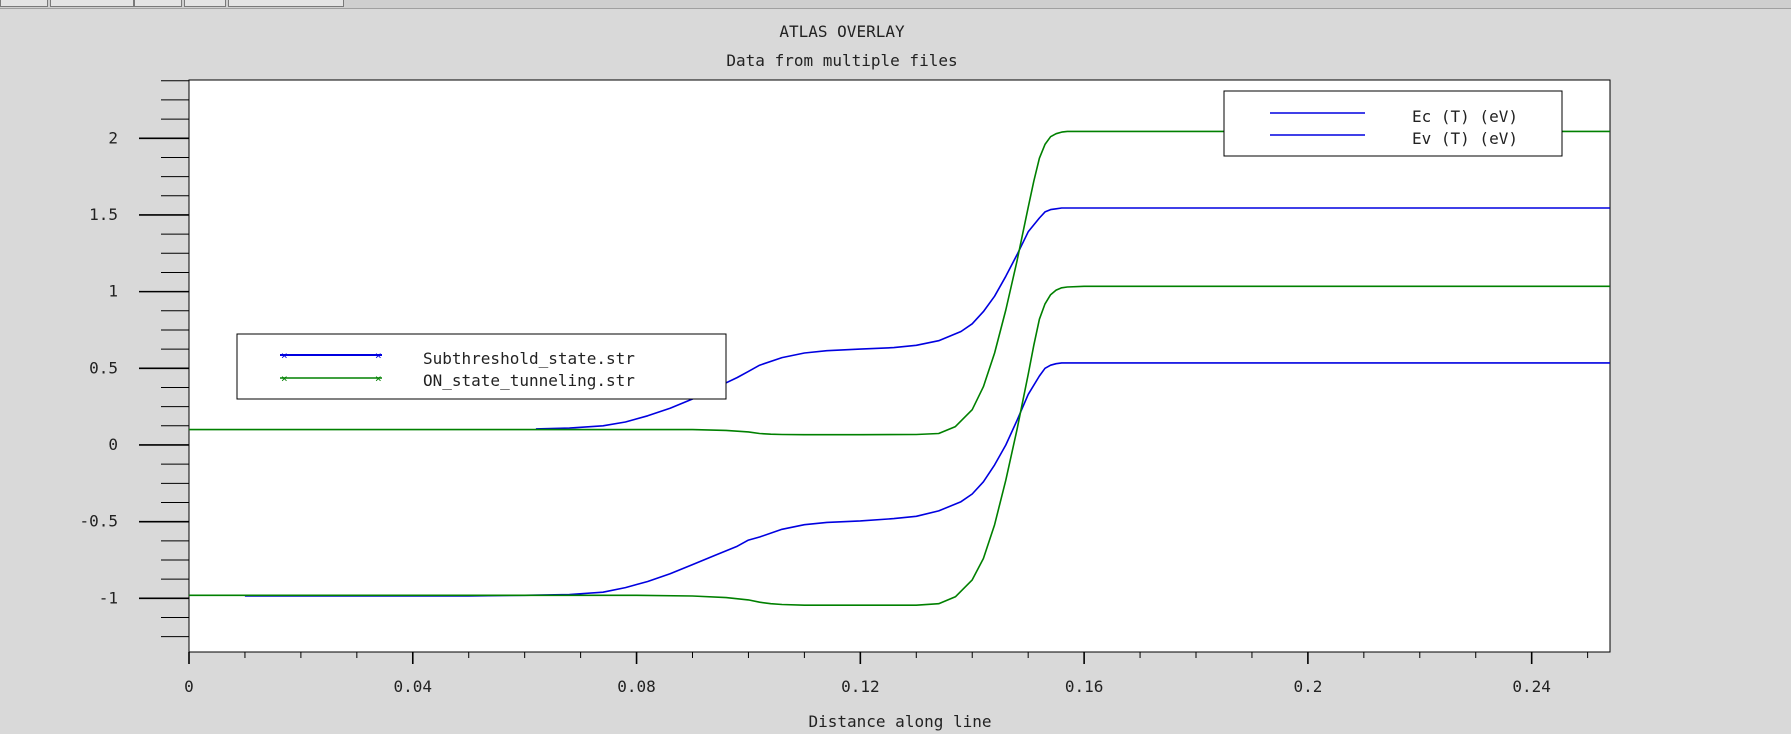 The width and height of the screenshot is (1791, 734). I want to click on quantity-legend-label-ev: Ev (T) (eV), so click(1465, 138).